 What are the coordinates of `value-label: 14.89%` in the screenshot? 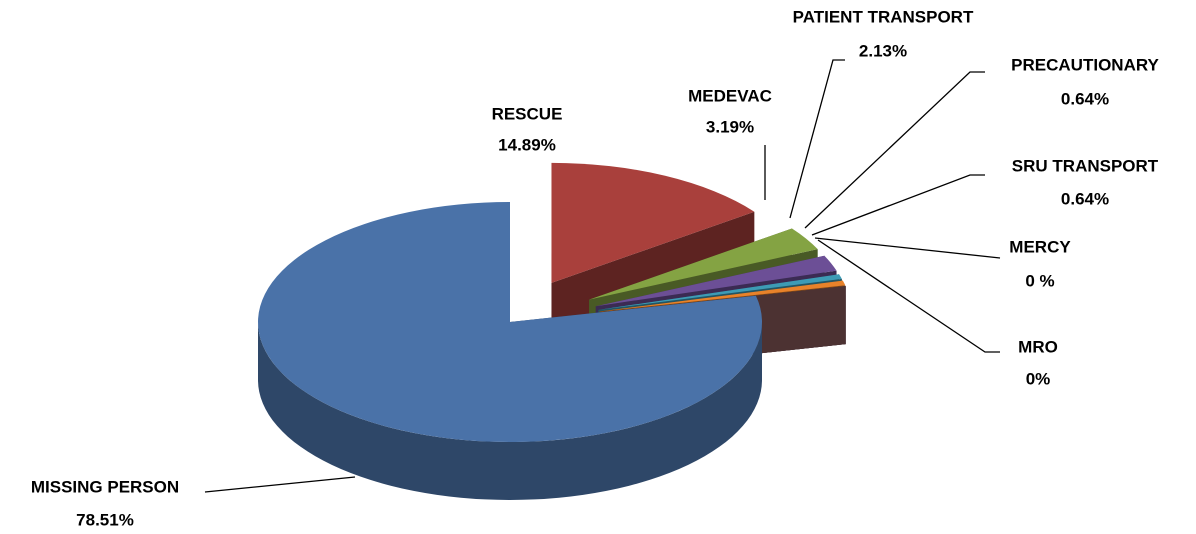 It's located at (527, 144).